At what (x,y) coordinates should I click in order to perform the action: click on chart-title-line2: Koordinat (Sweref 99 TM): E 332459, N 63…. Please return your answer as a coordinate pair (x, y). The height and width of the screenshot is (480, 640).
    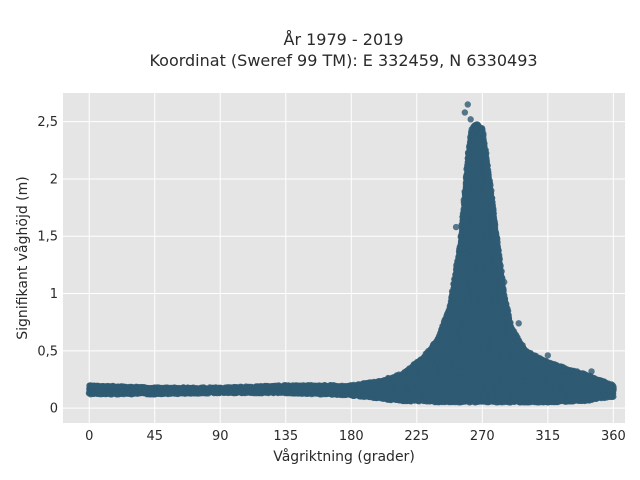
    Looking at the image, I should click on (343, 60).